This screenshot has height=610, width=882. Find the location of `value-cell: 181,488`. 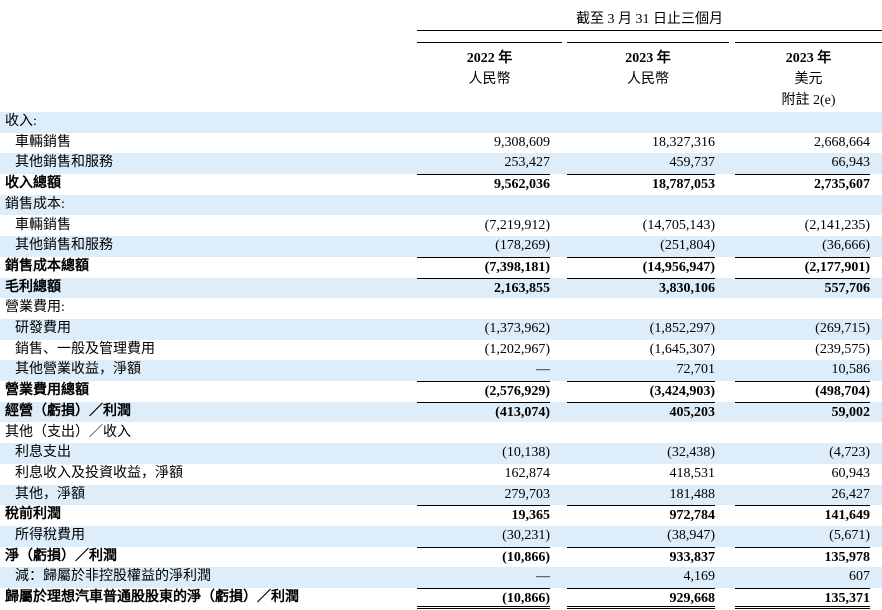

value-cell: 181,488 is located at coordinates (692, 494).